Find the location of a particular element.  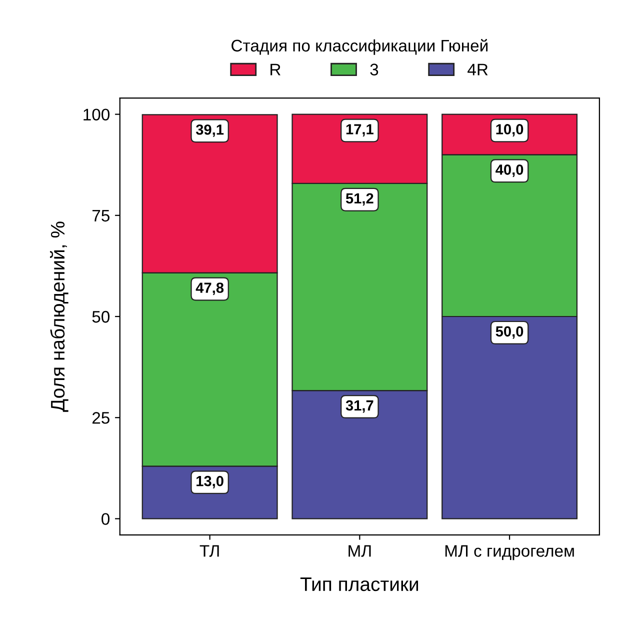

data-label: 13,0 is located at coordinates (210, 482).